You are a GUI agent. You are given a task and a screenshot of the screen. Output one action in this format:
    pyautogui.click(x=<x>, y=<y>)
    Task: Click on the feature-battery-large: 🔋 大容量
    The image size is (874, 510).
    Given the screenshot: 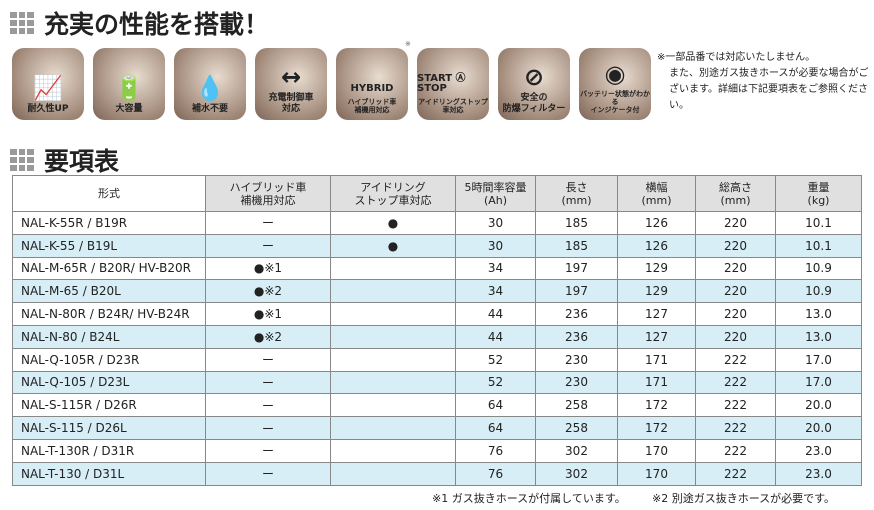 What is the action you would take?
    pyautogui.click(x=129, y=84)
    